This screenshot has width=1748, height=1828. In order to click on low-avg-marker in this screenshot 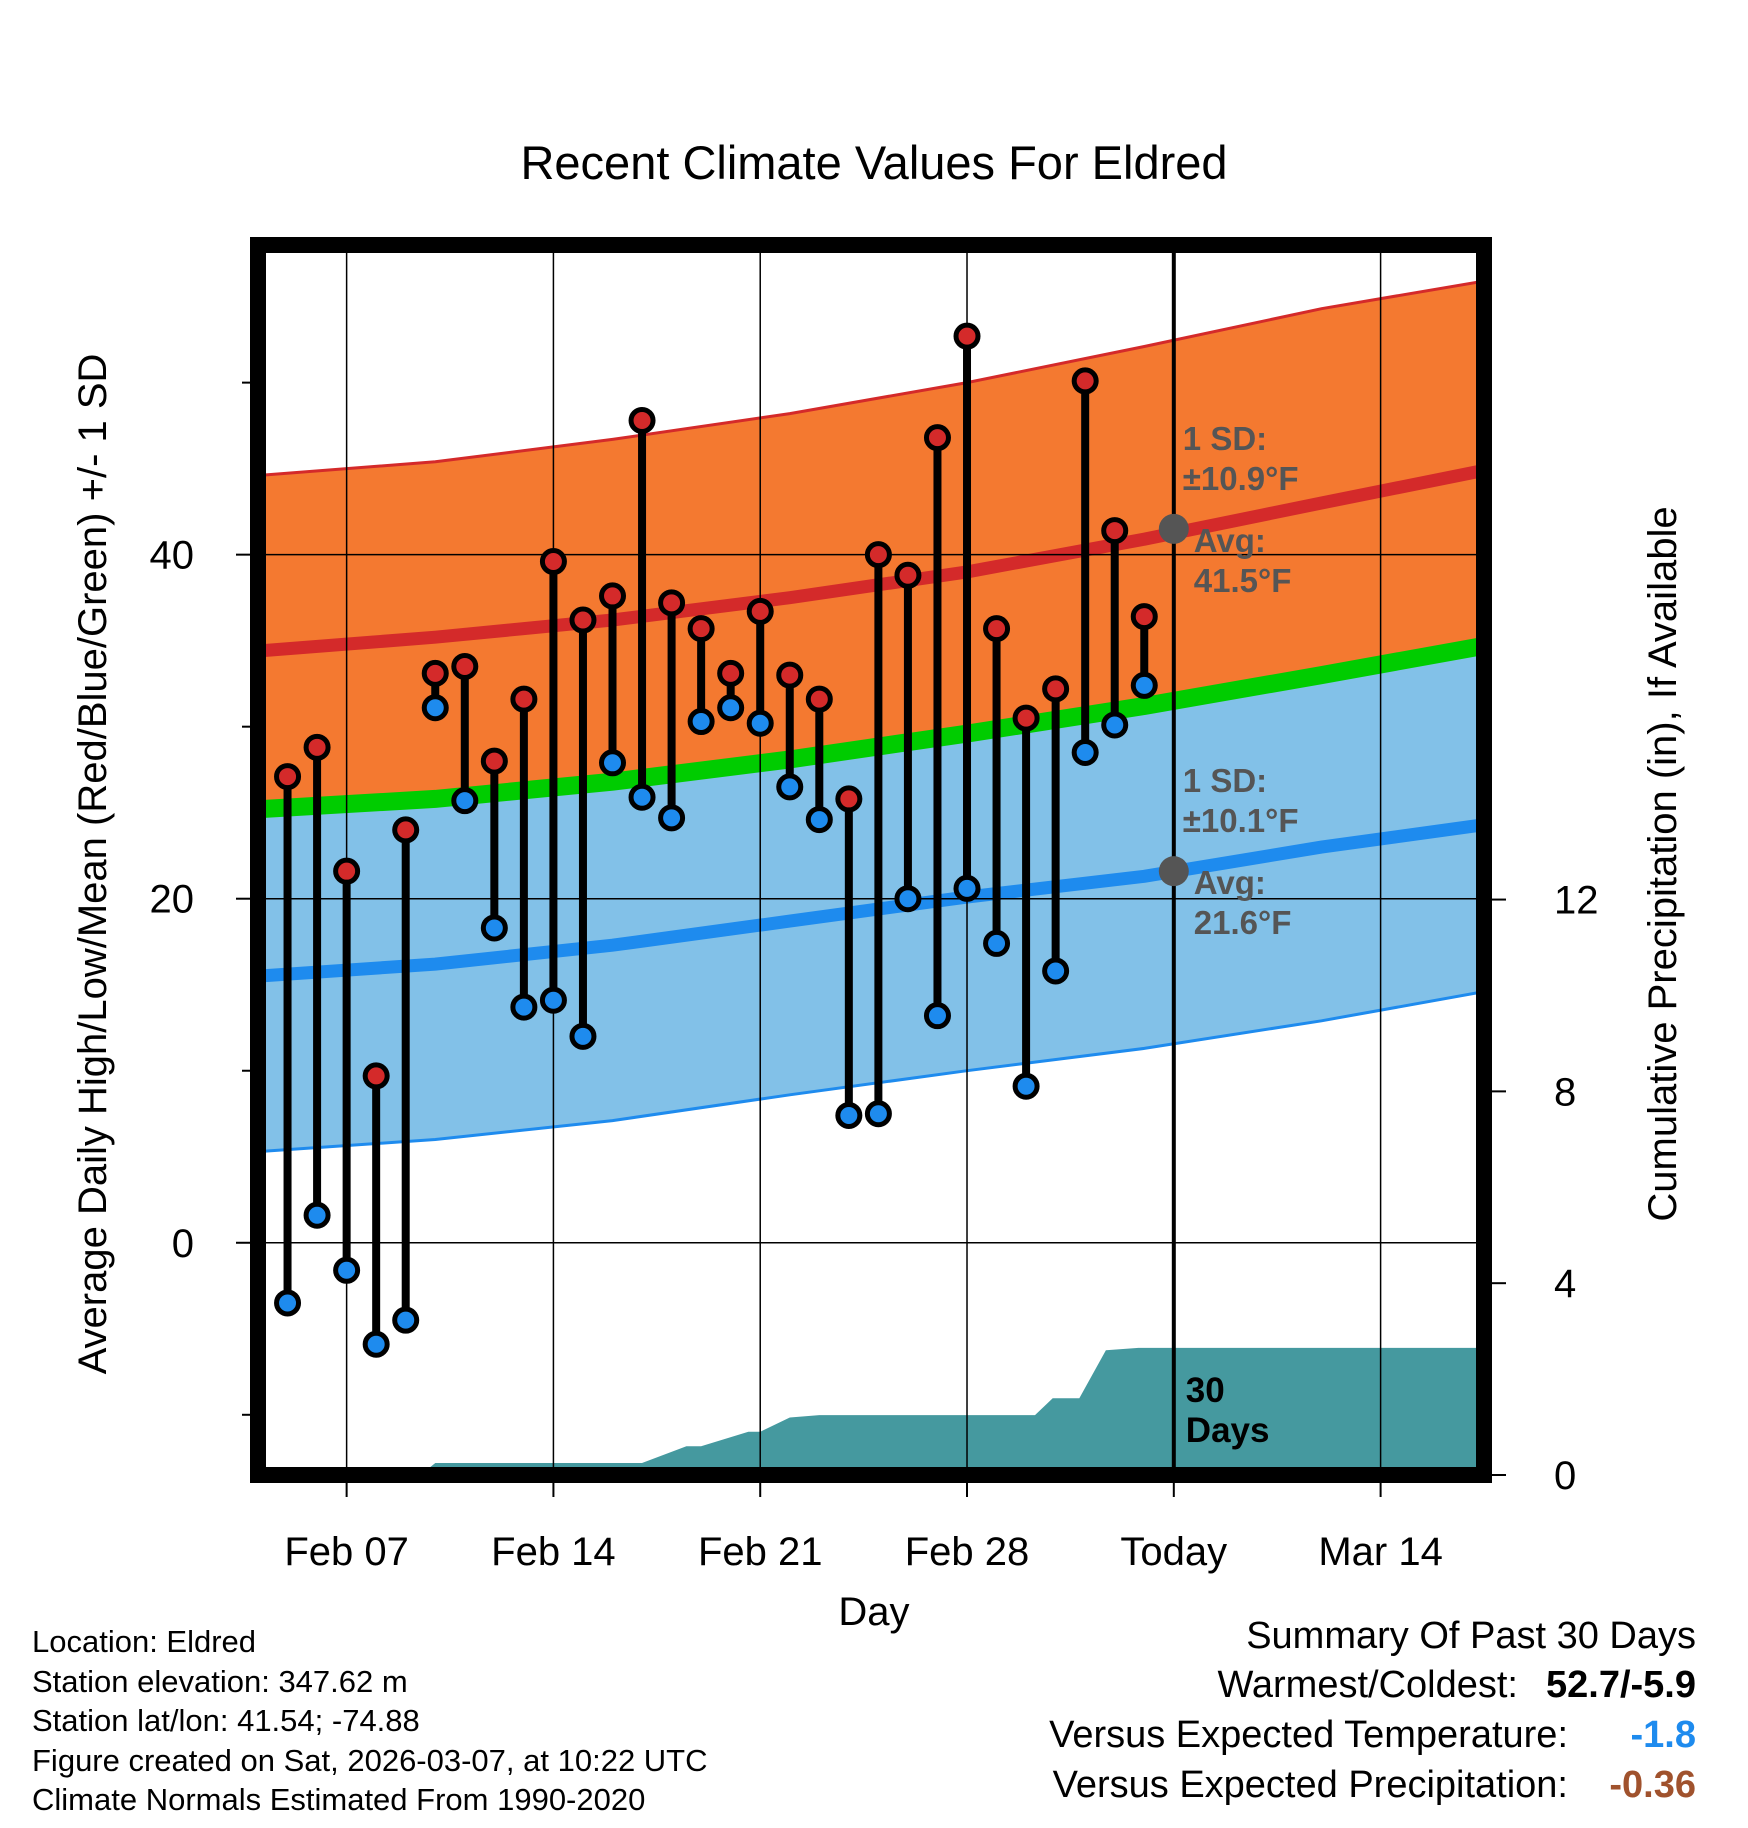, I will do `click(1173, 871)`.